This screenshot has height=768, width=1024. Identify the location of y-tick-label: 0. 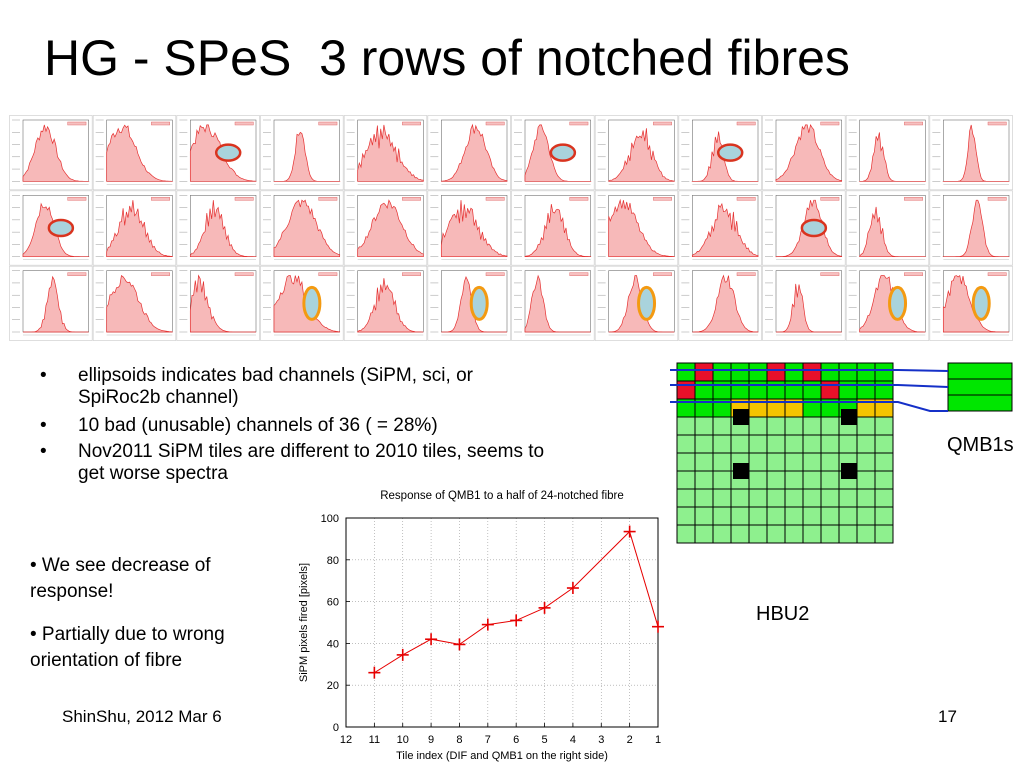
(336, 728).